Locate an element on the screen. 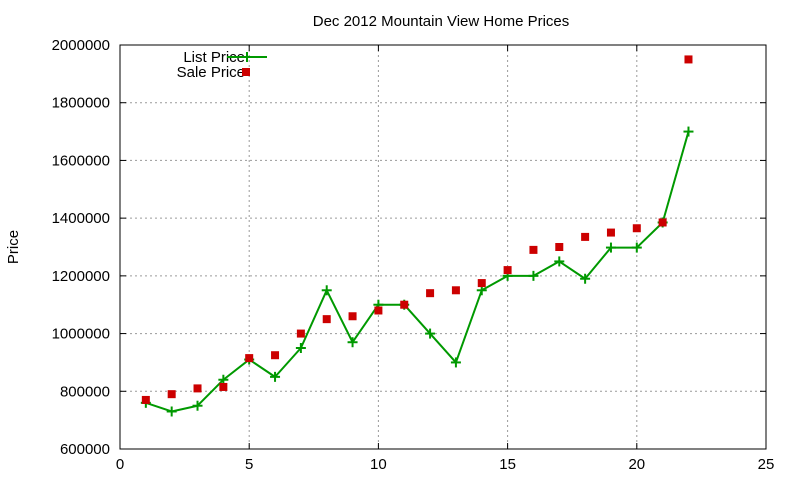 The image size is (800, 485). x-tick-label: 25 is located at coordinates (766, 464).